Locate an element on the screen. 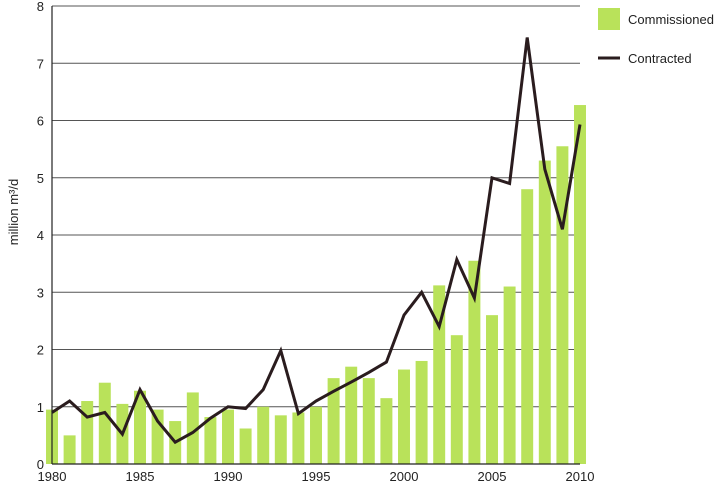 The width and height of the screenshot is (715, 488). bar-commissioned-2004 is located at coordinates (474, 362).